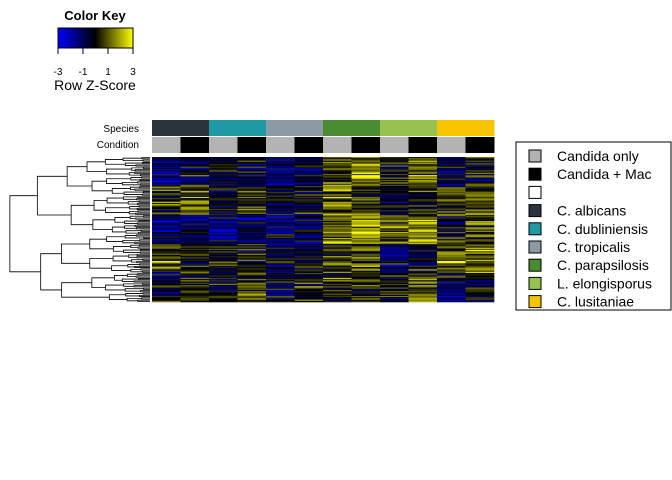 Image resolution: width=672 pixels, height=480 pixels. I want to click on color-key-tick-label: 3, so click(133, 72).